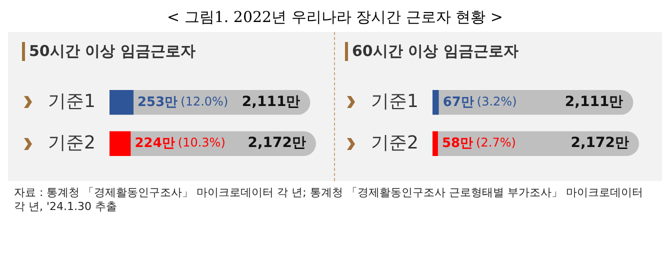 The height and width of the screenshot is (270, 670). What do you see at coordinates (496, 101) in the screenshot?
I see `annotation: (3.2%)` at bounding box center [496, 101].